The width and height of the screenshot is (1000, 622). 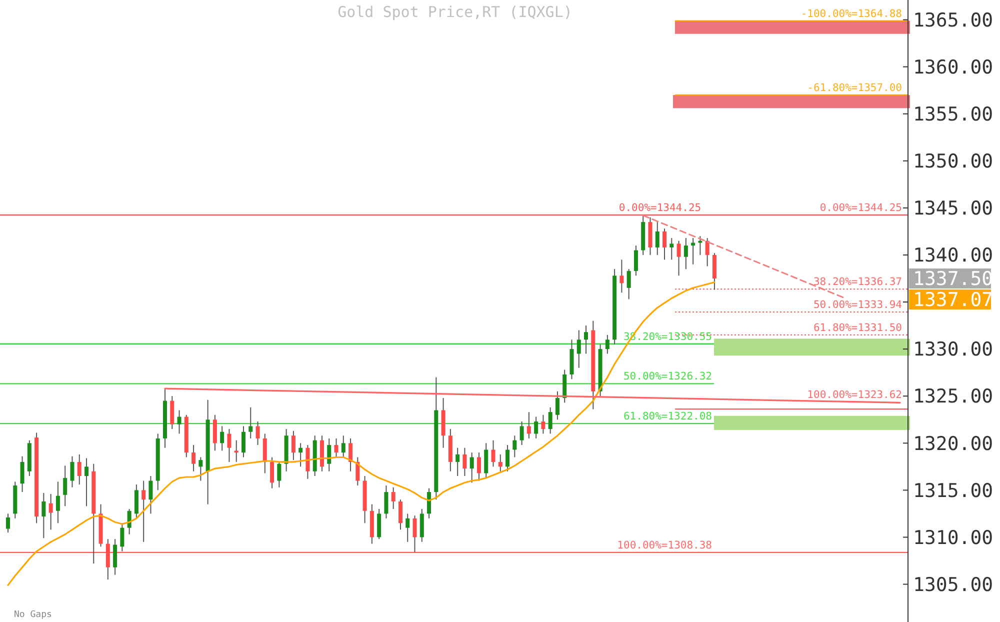 I want to click on y-tick-label: 1365.00, so click(x=953, y=20).